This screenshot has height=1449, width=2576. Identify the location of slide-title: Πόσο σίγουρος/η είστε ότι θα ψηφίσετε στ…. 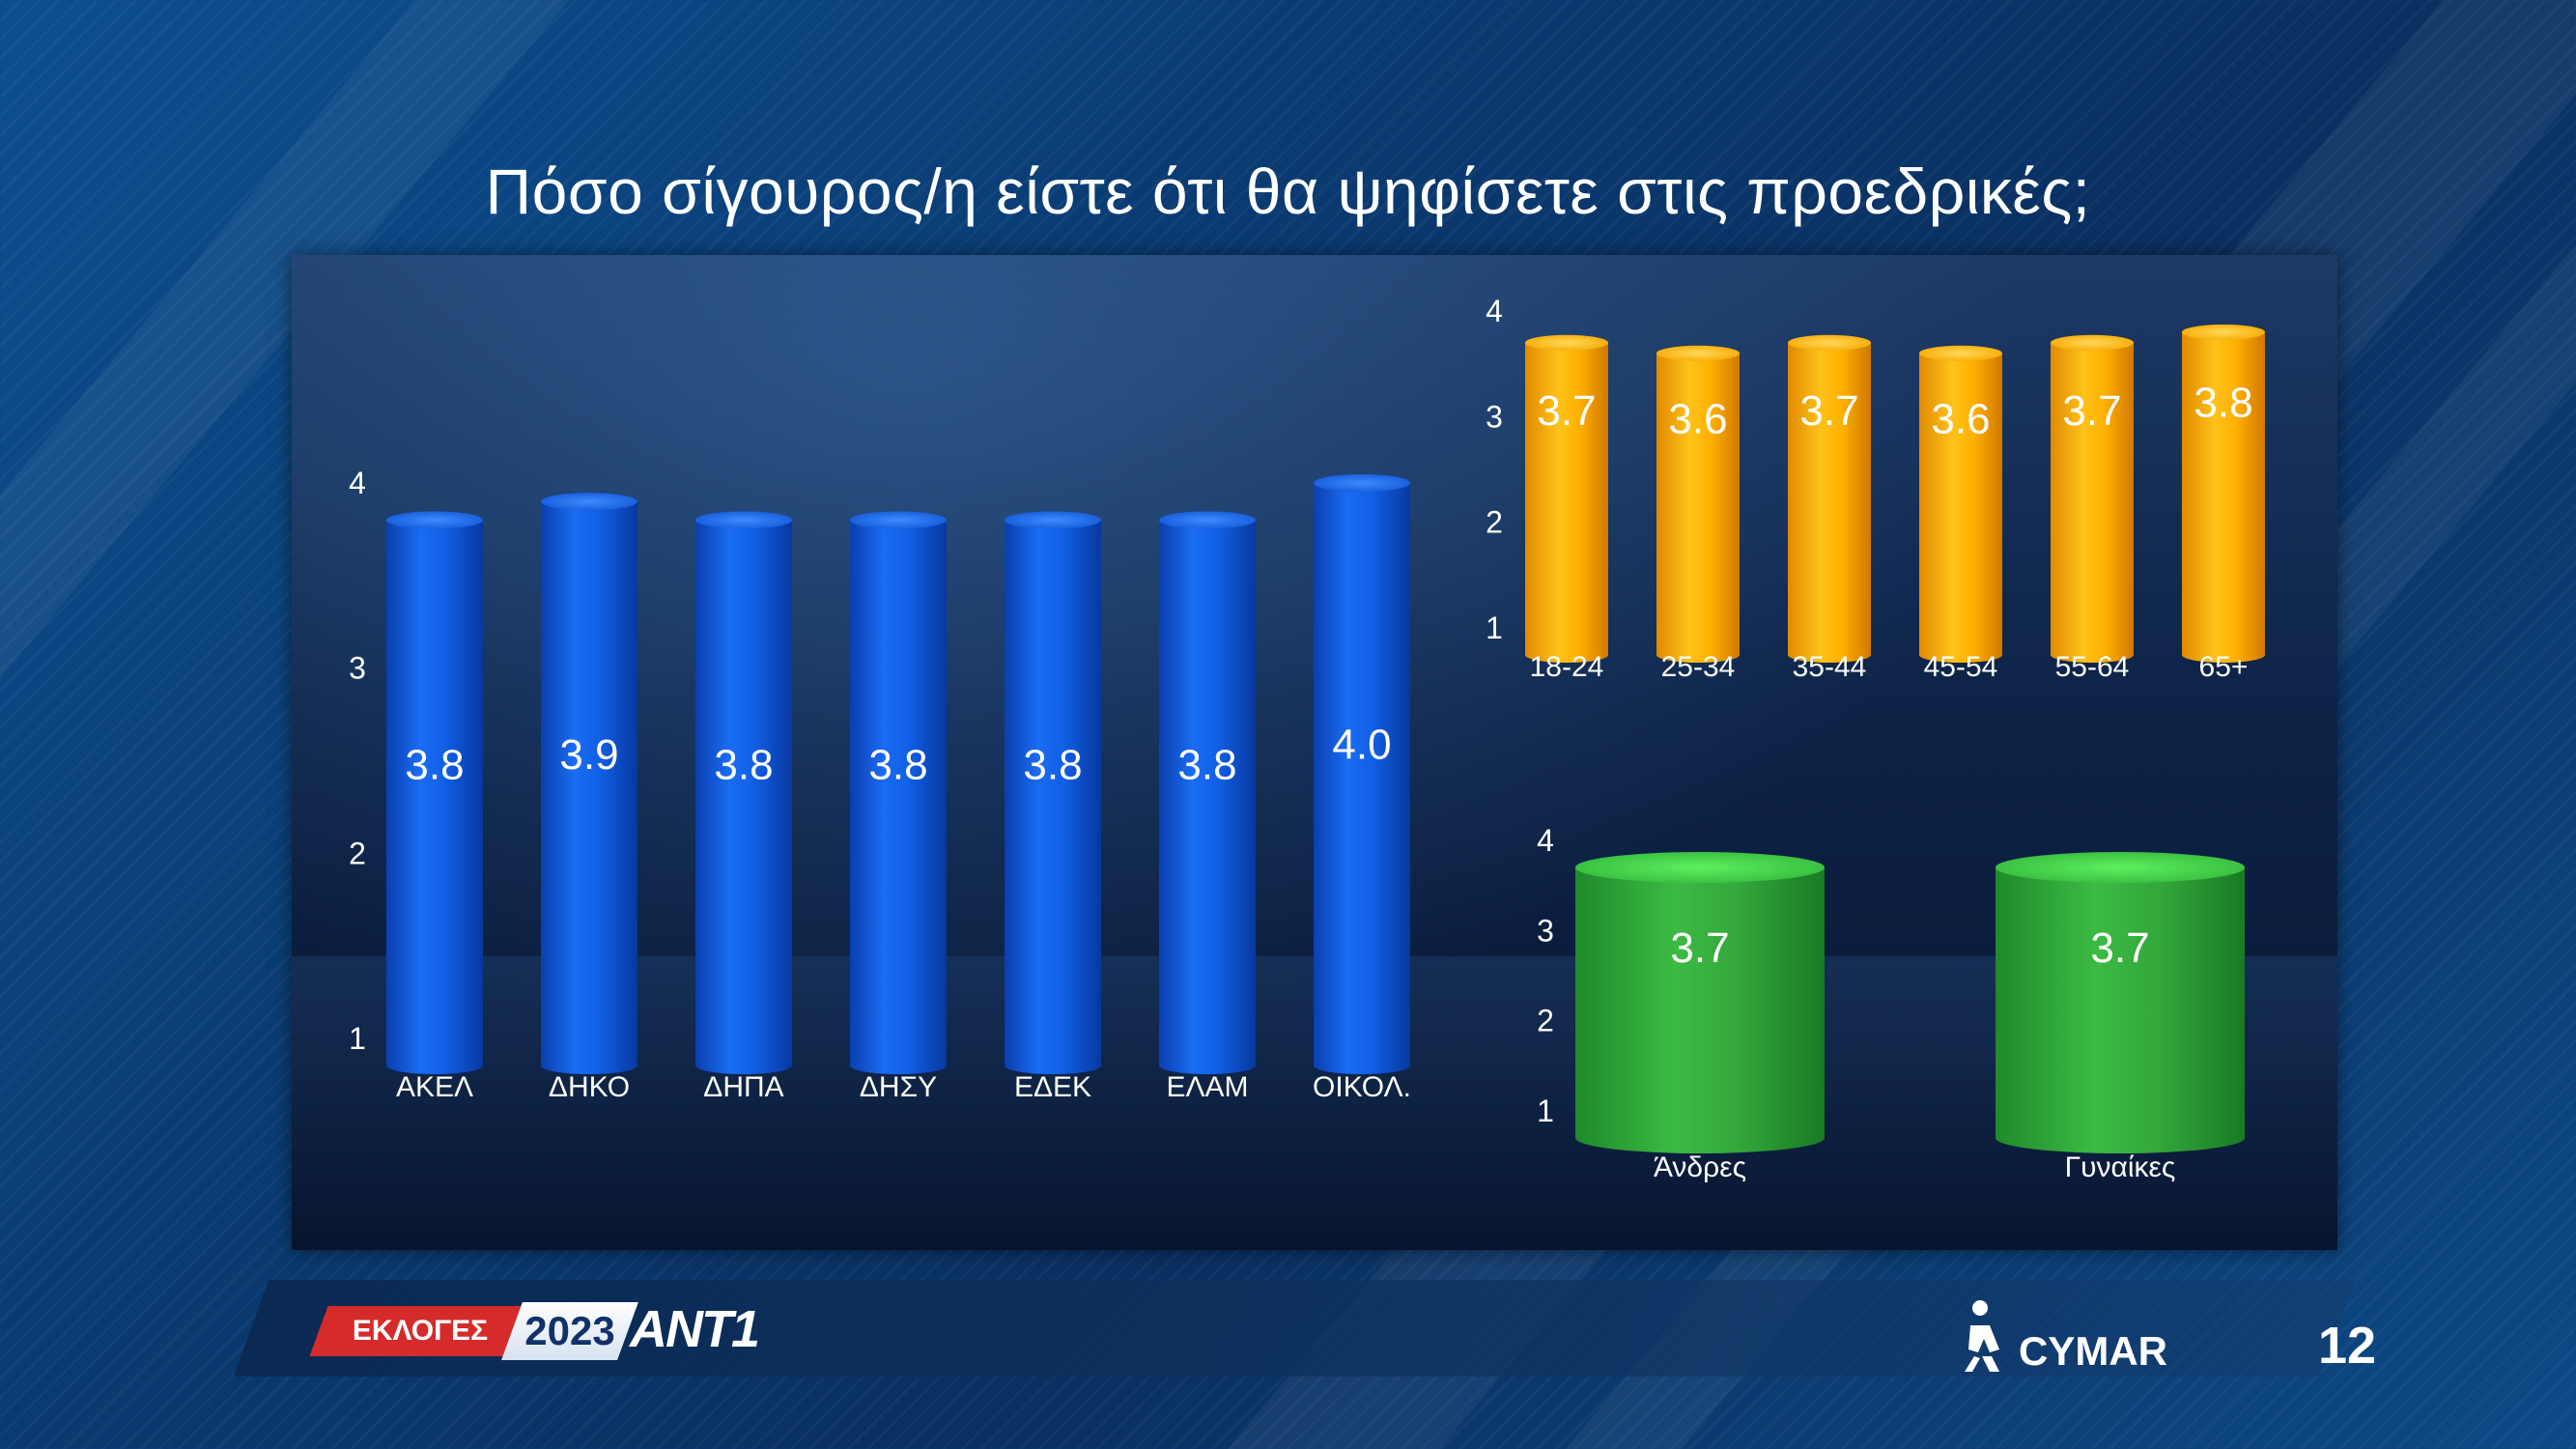
(1288, 191).